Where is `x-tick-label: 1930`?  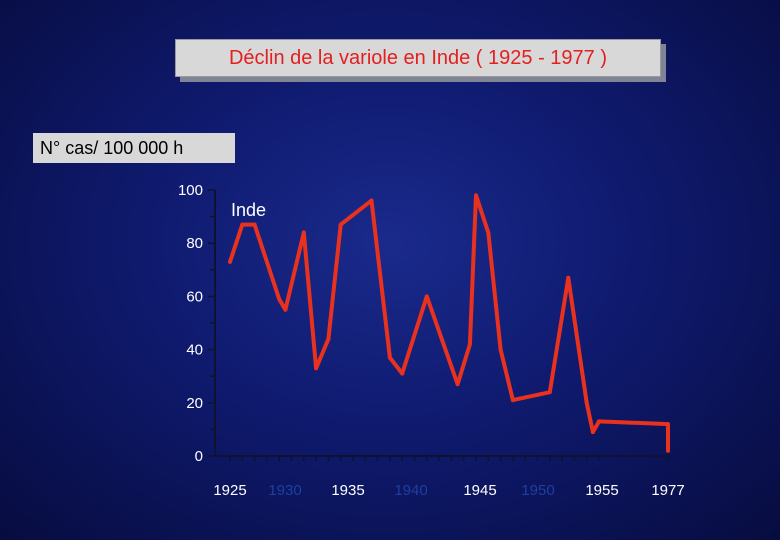 x-tick-label: 1930 is located at coordinates (284, 490).